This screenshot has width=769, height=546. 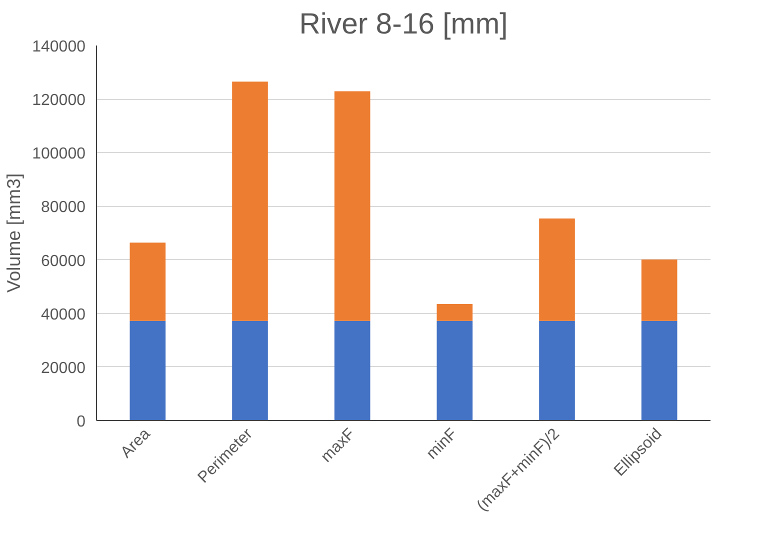 I want to click on y-tick-label: 100000, so click(x=59, y=154).